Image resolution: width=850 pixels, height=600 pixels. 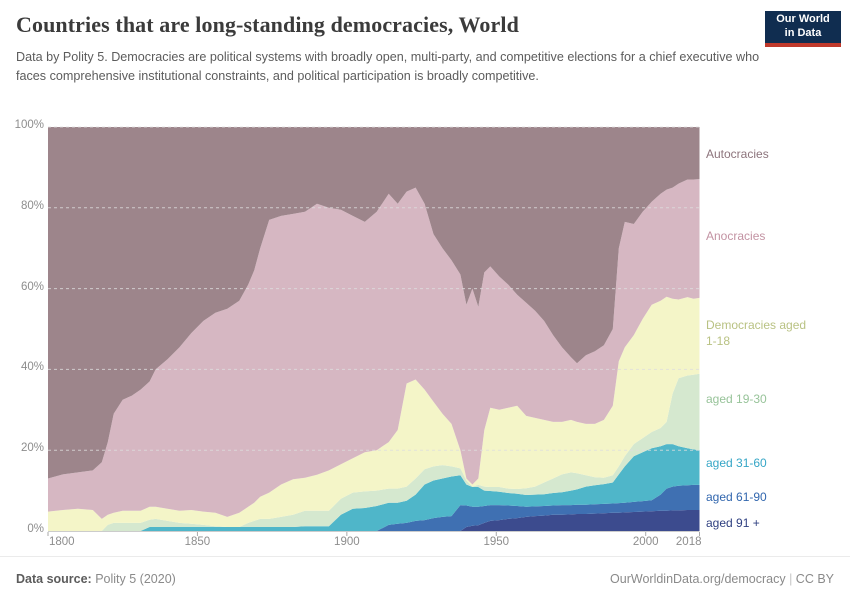 What do you see at coordinates (32, 286) in the screenshot?
I see `y-tick-label-60: 60%` at bounding box center [32, 286].